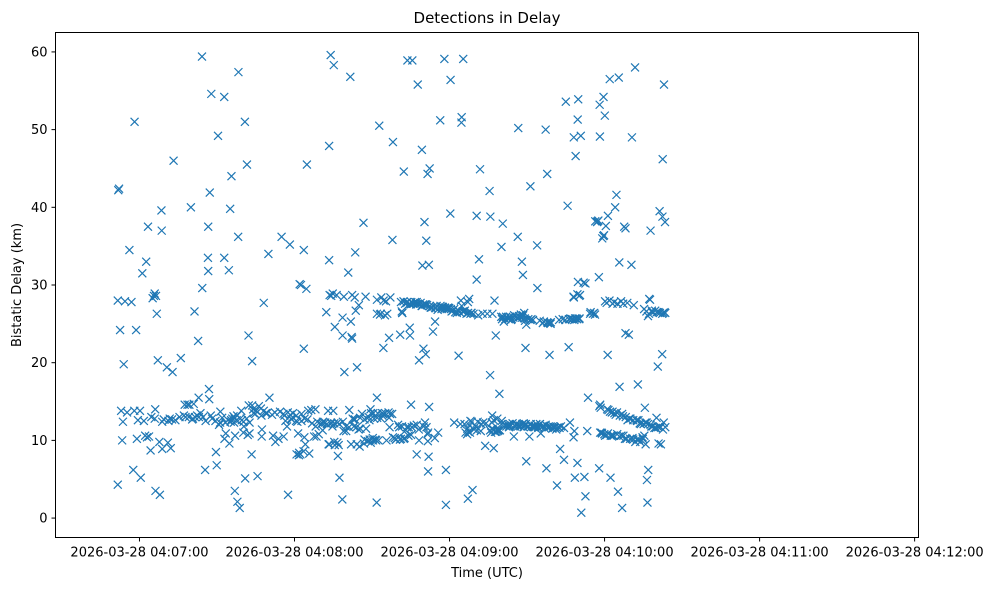 The width and height of the screenshot is (988, 590). Describe the element at coordinates (294, 553) in the screenshot. I see `x-tick-label: 2026-03-28 04:08:00` at that location.